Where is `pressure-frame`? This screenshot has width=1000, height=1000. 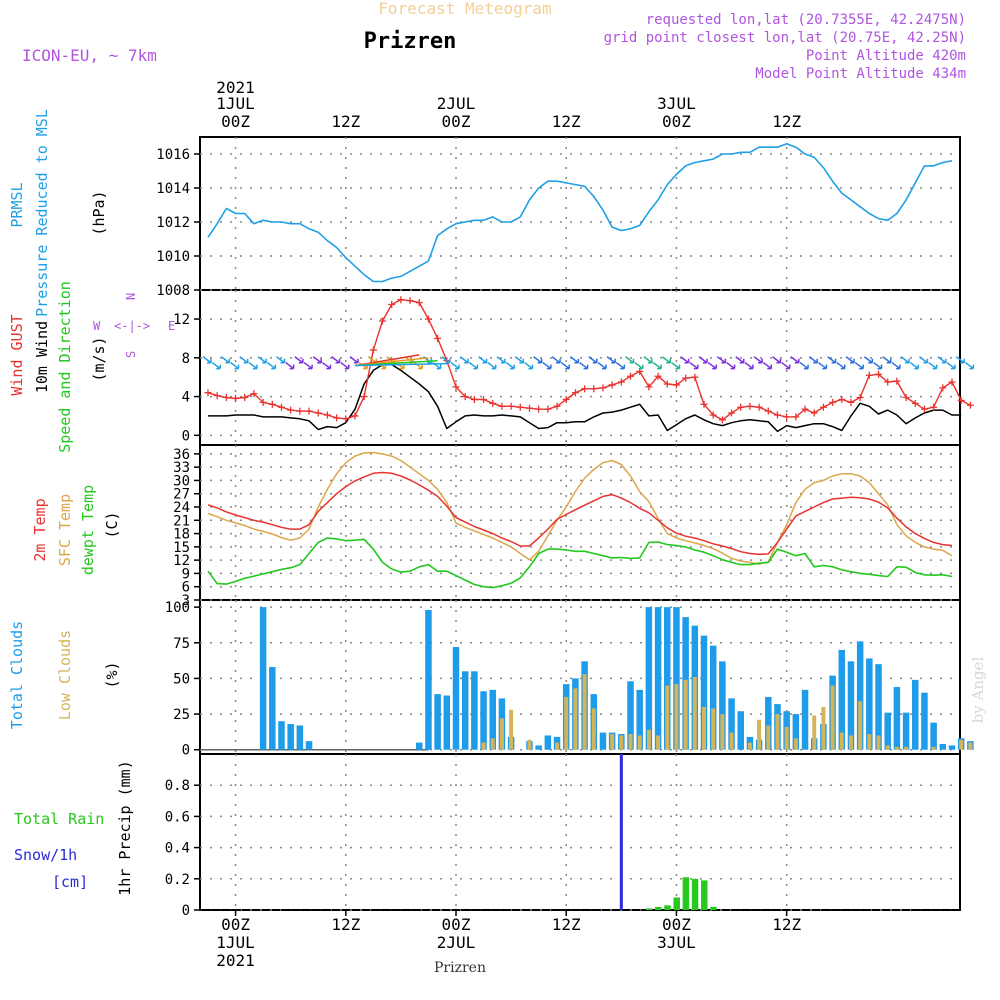
pressure-frame is located at coordinates (580, 213).